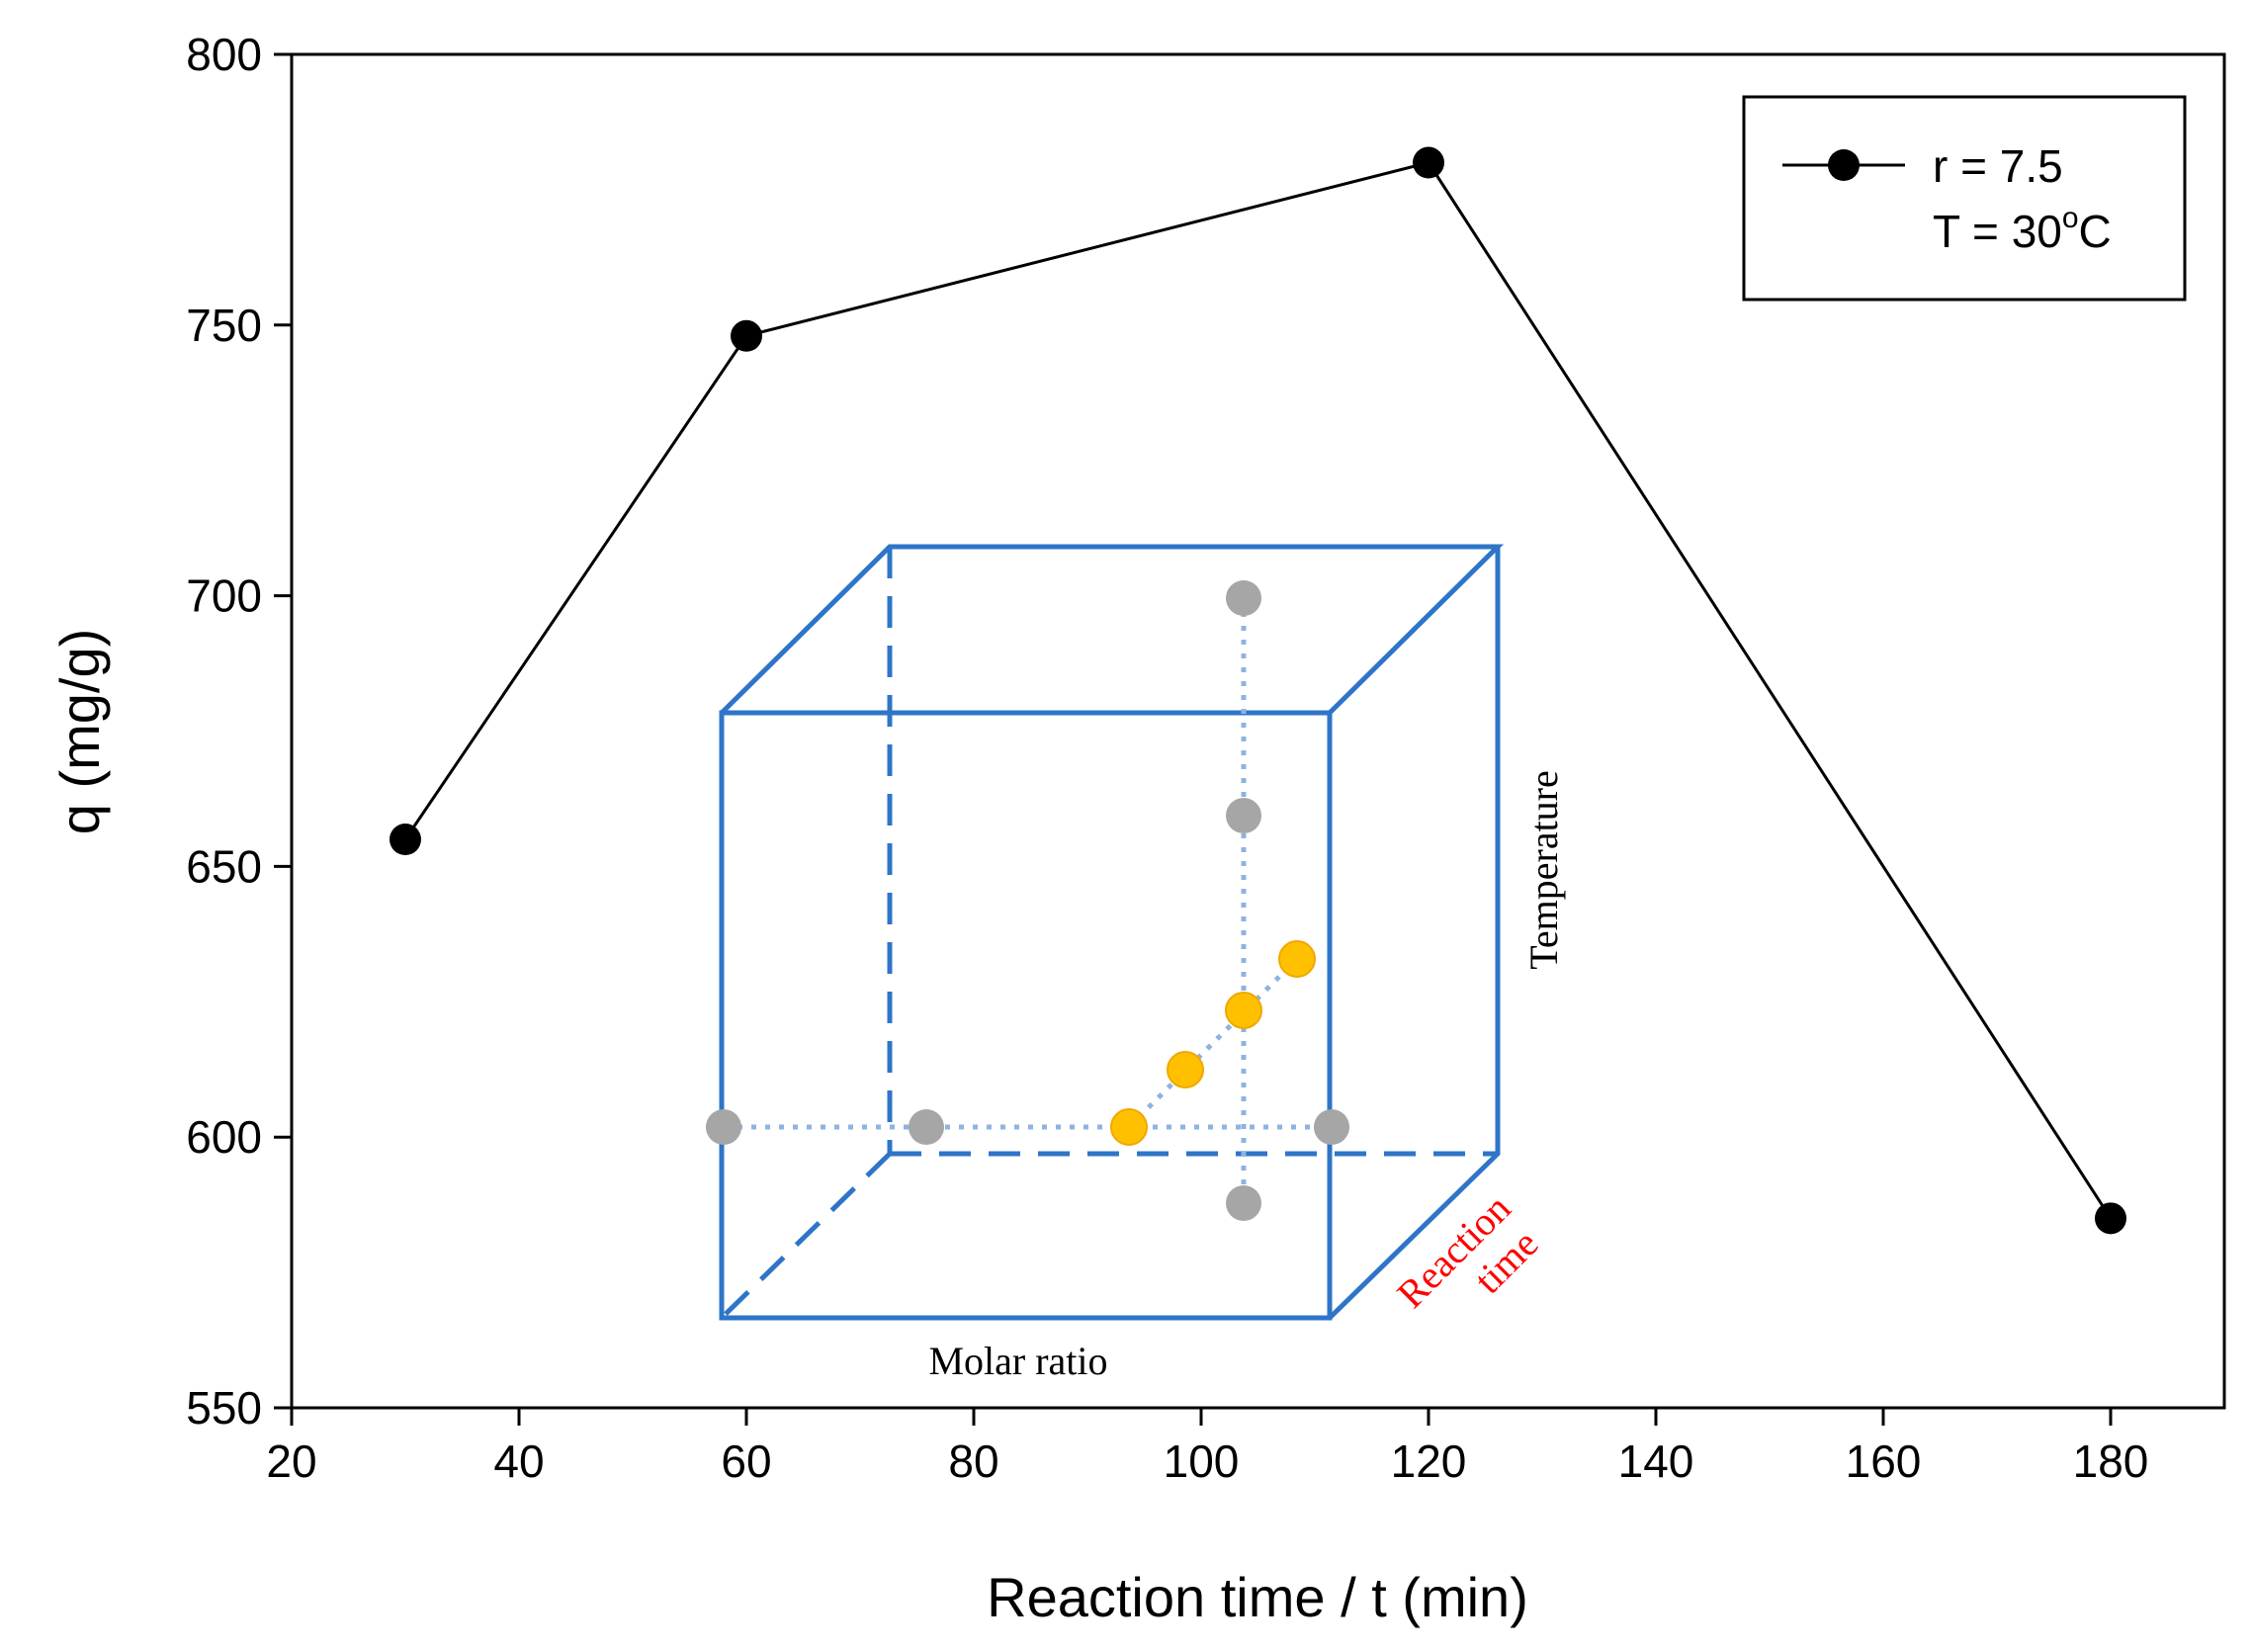 The height and width of the screenshot is (1652, 2252). What do you see at coordinates (1112, 630) in the screenshot?
I see `inset-top-face` at bounding box center [1112, 630].